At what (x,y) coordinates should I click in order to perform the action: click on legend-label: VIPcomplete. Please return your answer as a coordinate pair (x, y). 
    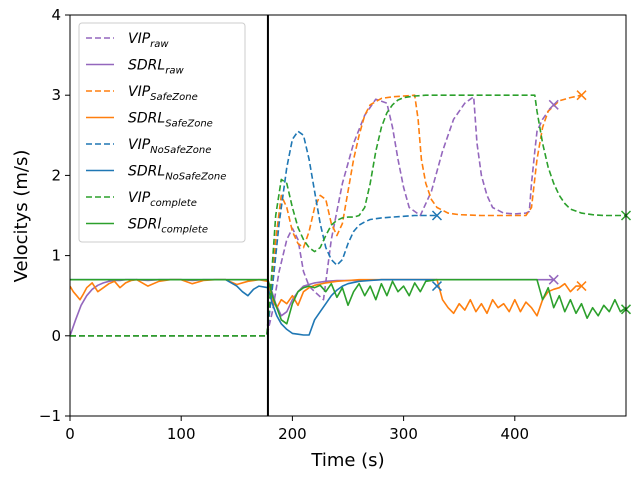
    Looking at the image, I should click on (162, 199).